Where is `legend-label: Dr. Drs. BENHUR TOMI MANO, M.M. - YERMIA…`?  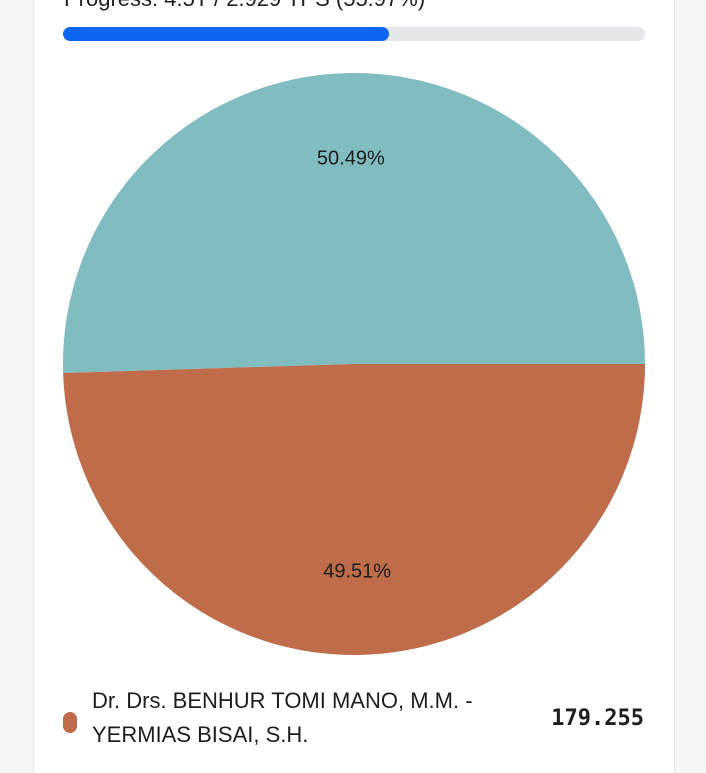 legend-label: Dr. Drs. BENHUR TOMI MANO, M.M. - YERMIA… is located at coordinates (282, 717).